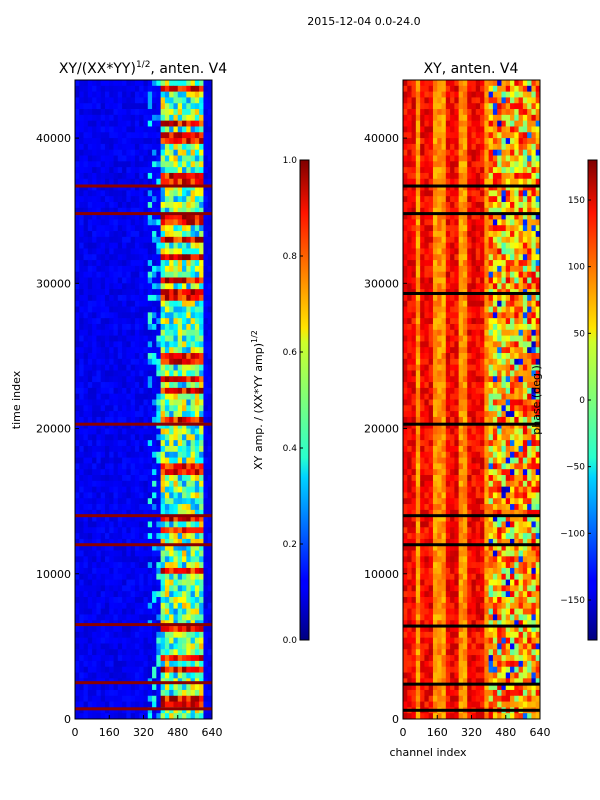 Image resolution: width=600 pixels, height=800 pixels. I want to click on y-tick-label: 20000, so click(53, 429).